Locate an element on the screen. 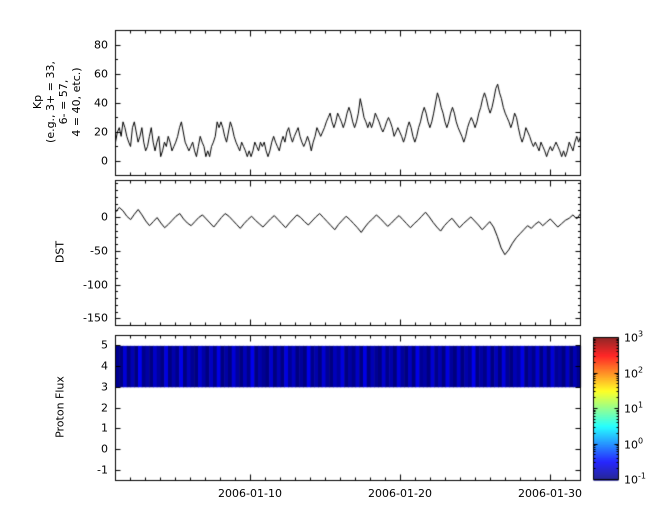 Image resolution: width=665 pixels, height=523 pixels. colorbar-tick-exponent: -1 is located at coordinates (642, 476).